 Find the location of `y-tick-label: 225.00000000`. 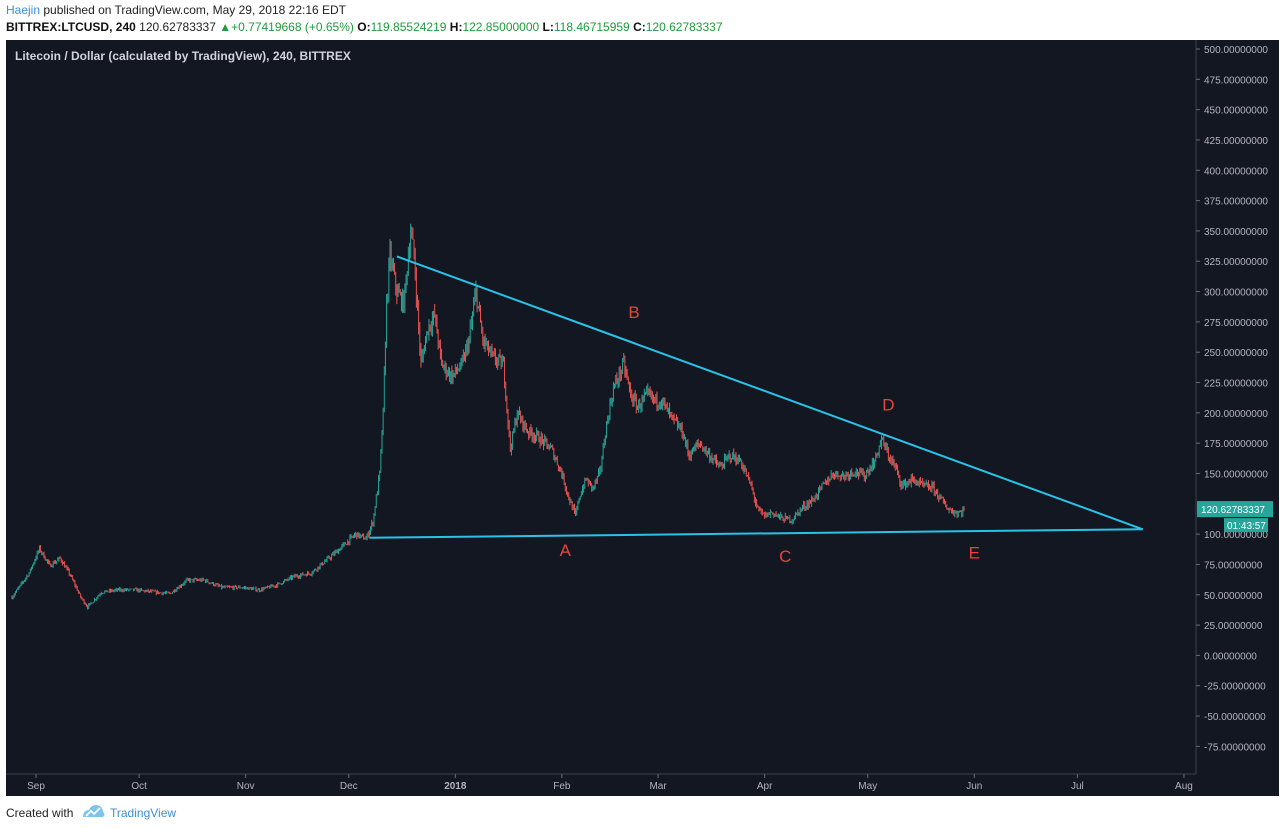

y-tick-label: 225.00000000 is located at coordinates (1236, 384).